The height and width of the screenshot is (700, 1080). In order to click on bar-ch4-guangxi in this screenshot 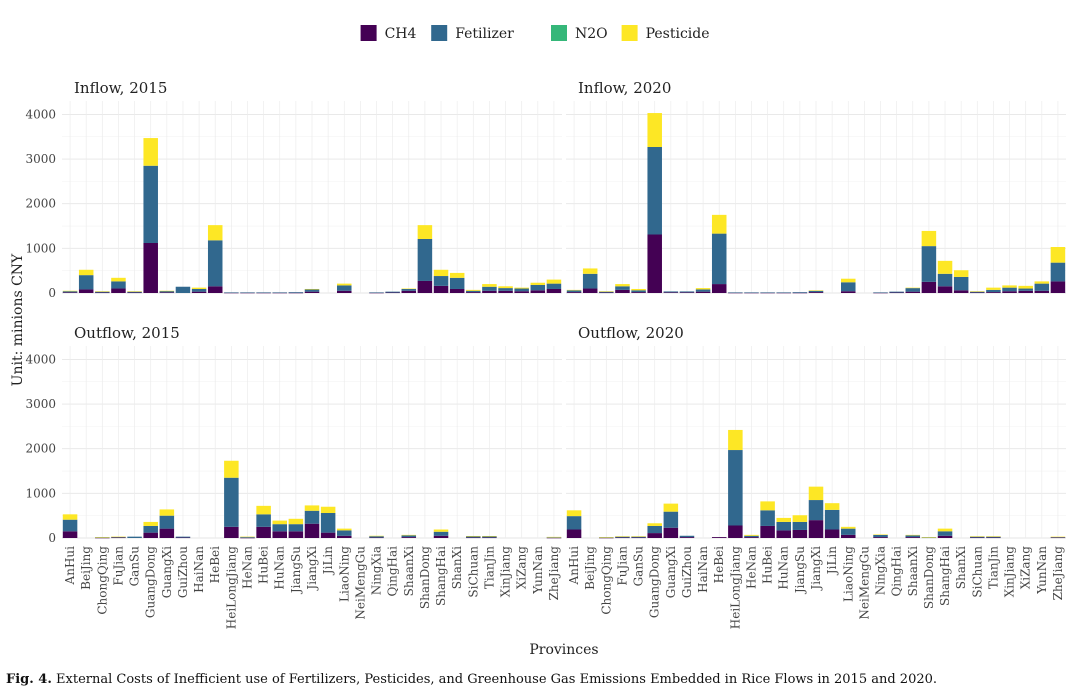, I will do `click(671, 292)`.